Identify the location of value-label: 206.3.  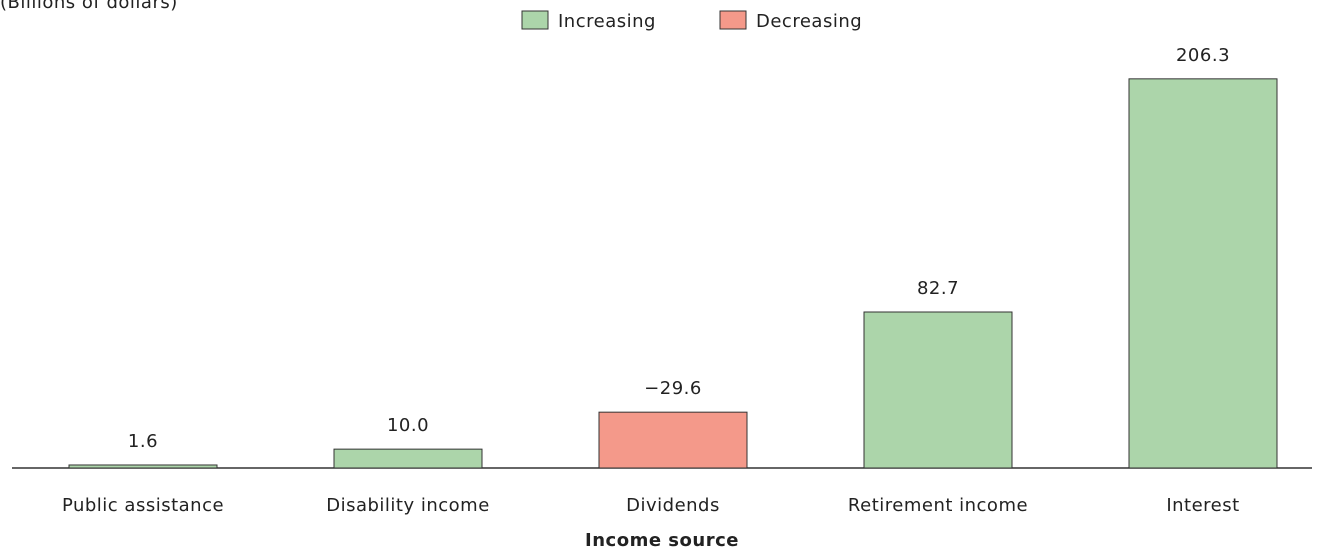
(1203, 55).